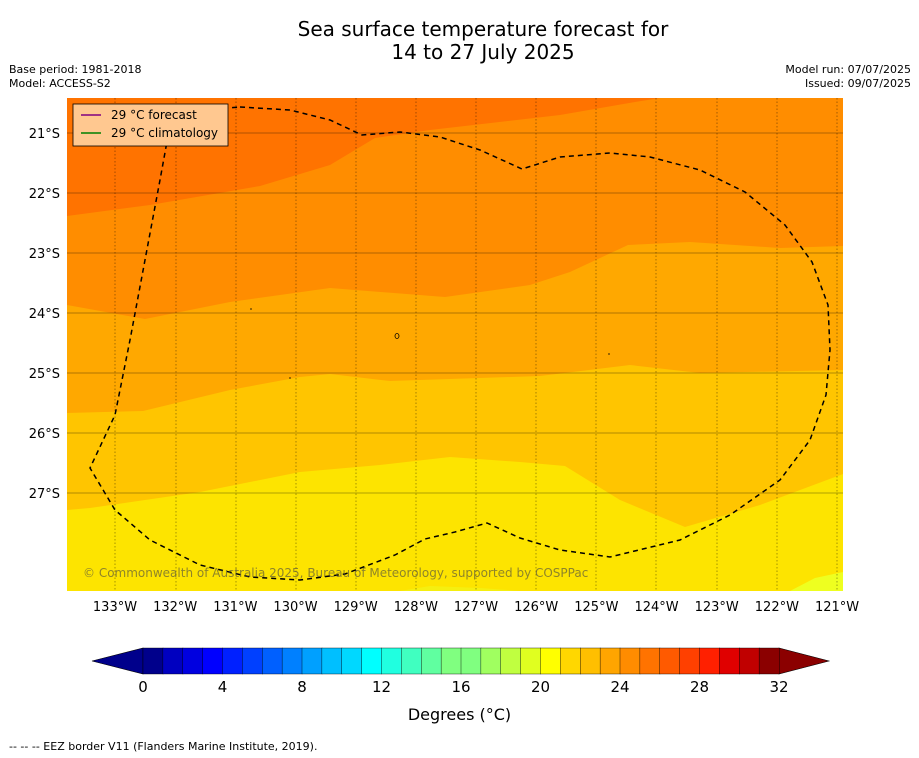  Describe the element at coordinates (154, 115) in the screenshot. I see `legend-forecast-label: 29 °C forecast` at that location.